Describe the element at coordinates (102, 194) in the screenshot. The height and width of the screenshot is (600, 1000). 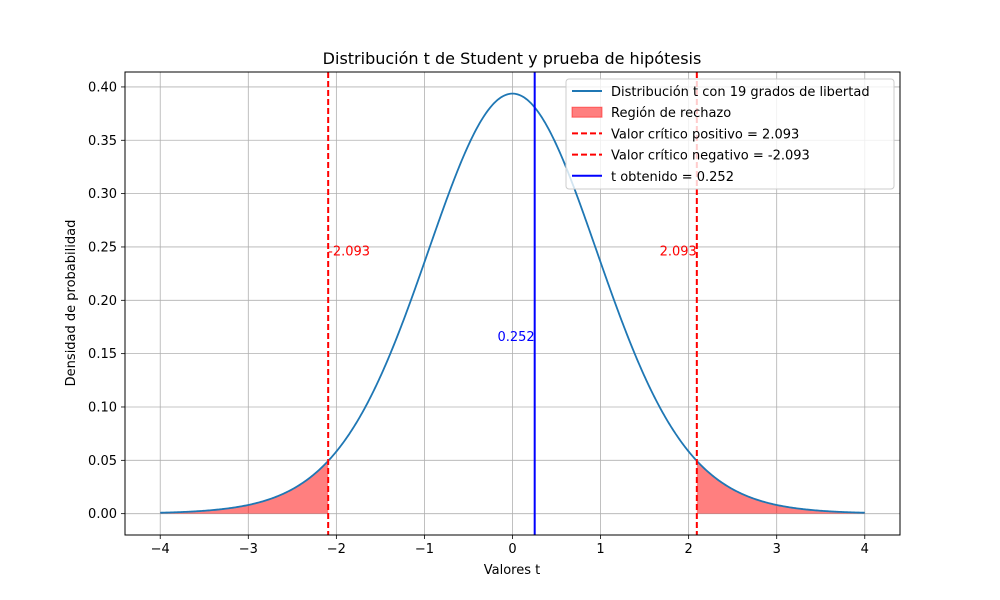
I see `y-tick-label: 0.30` at that location.